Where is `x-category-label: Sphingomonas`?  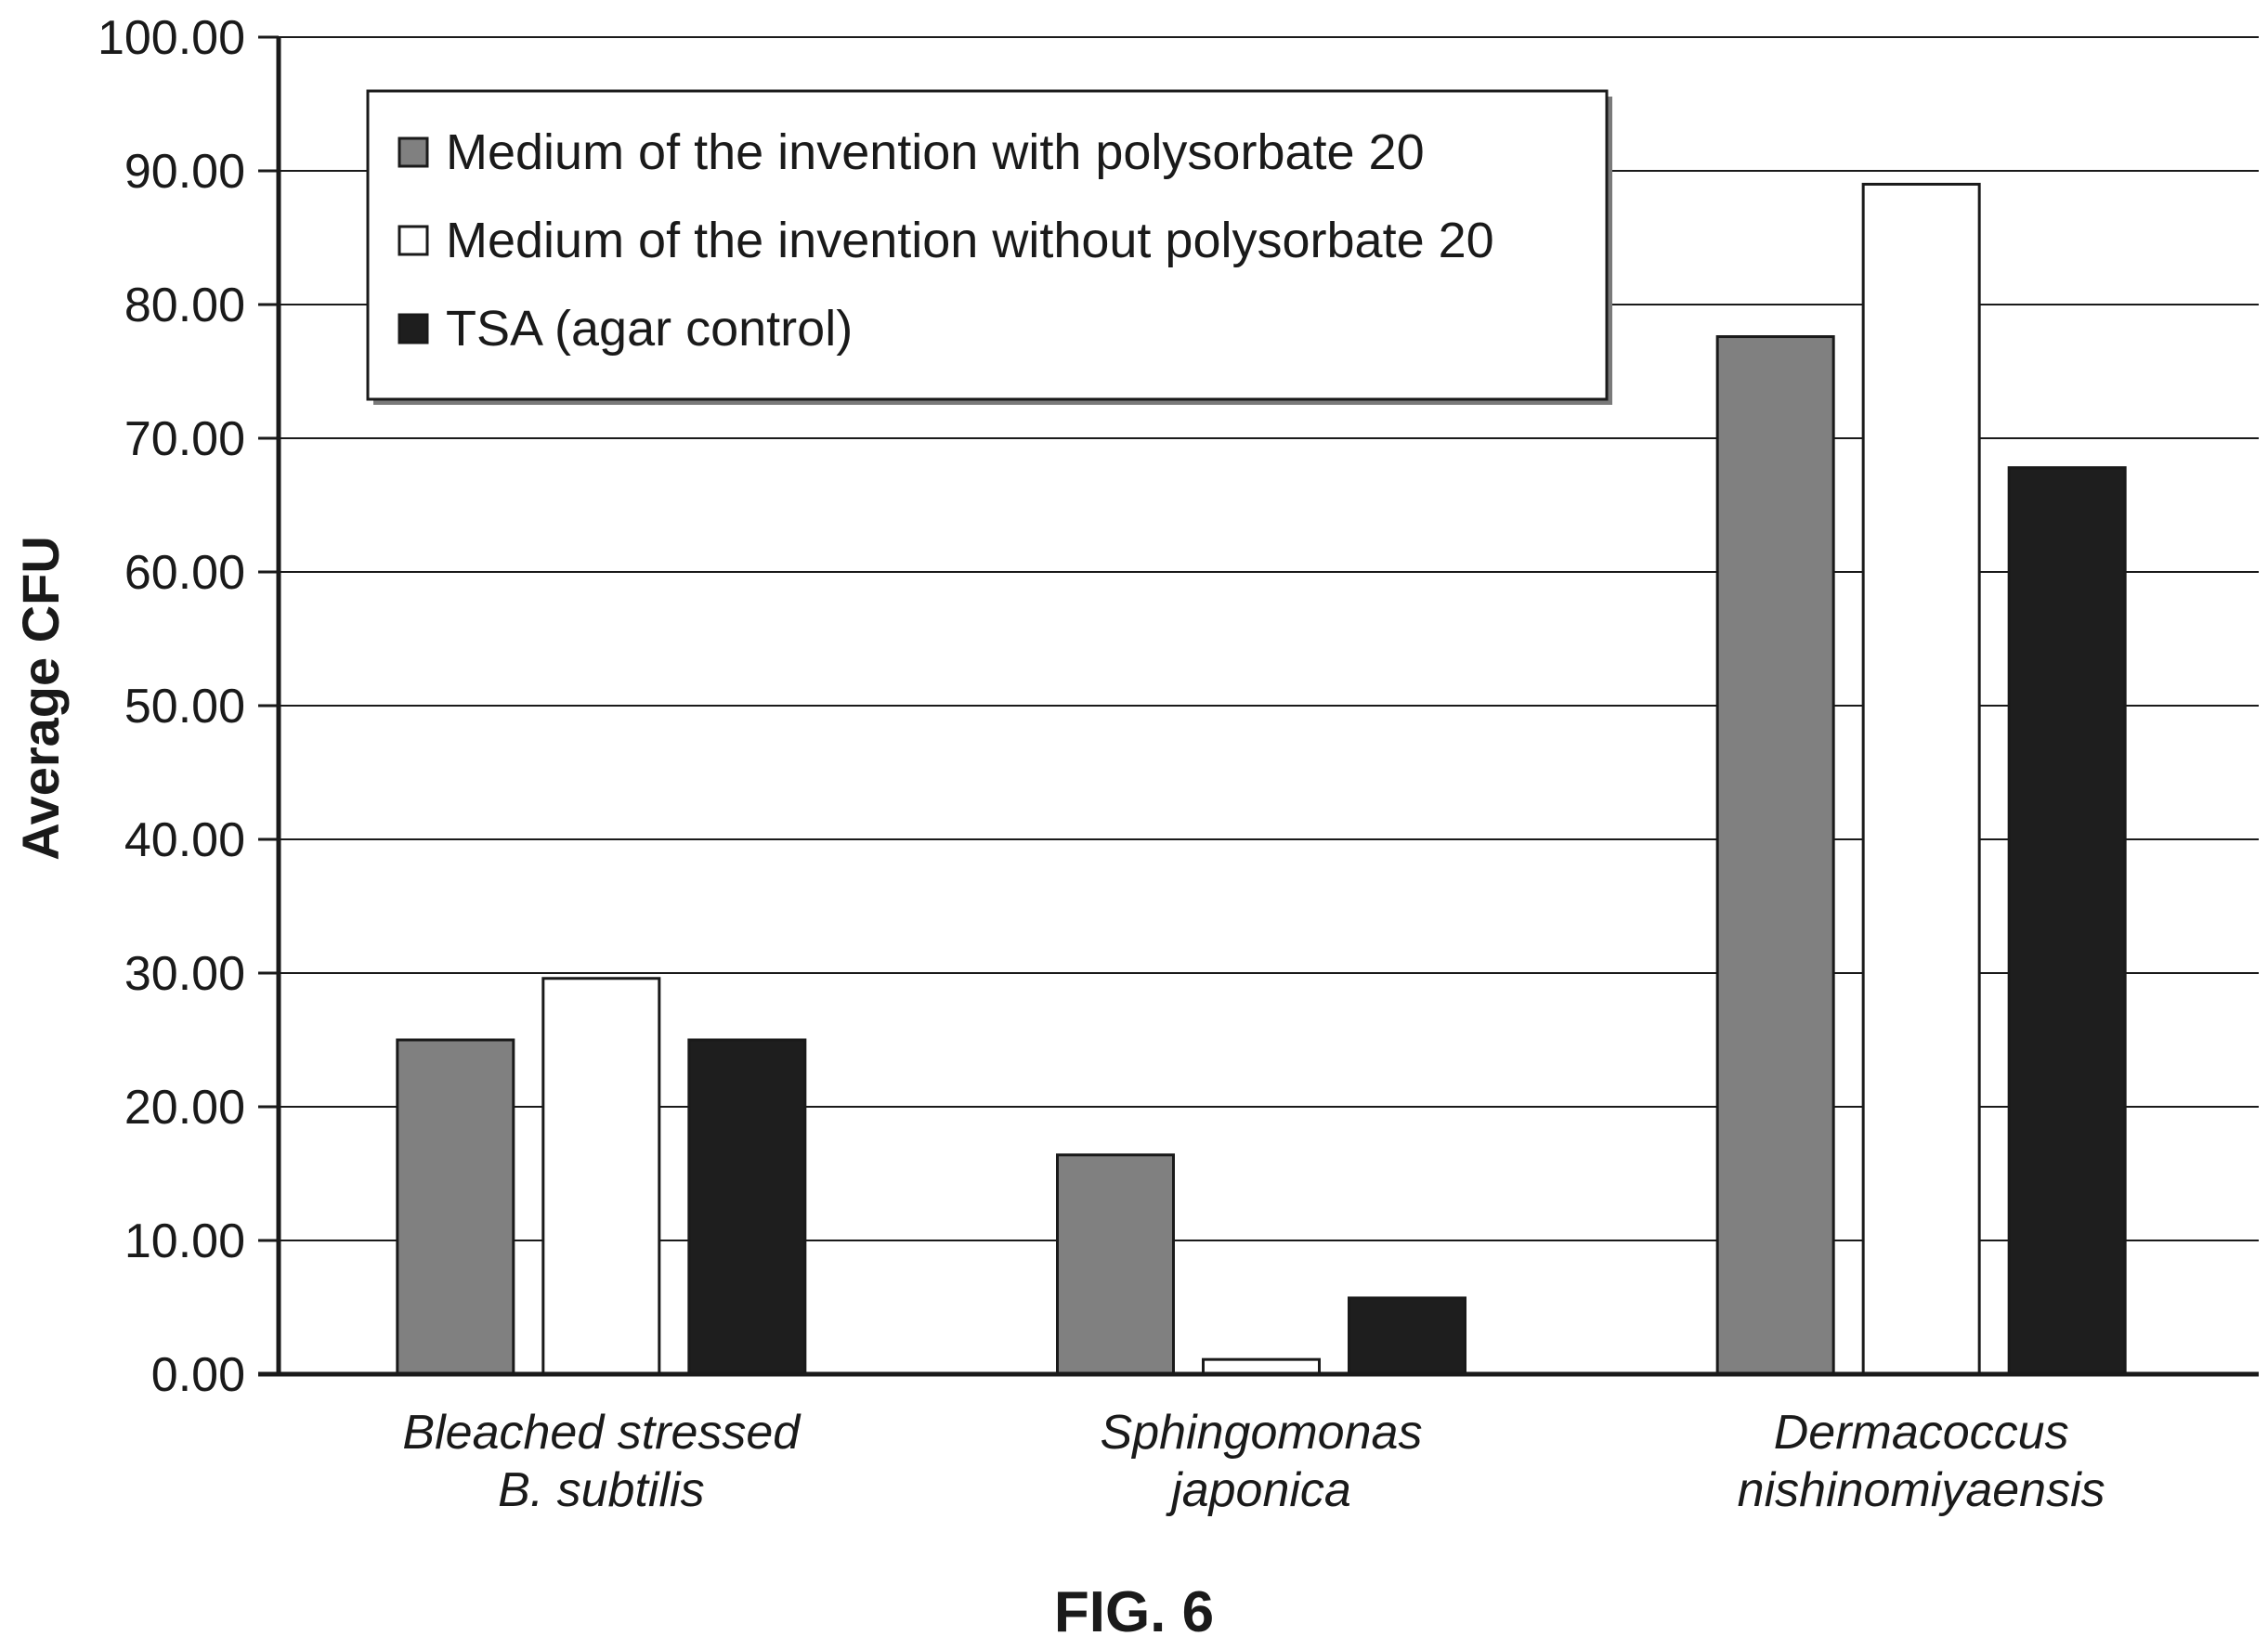
x-category-label: Sphingomonas is located at coordinates (1262, 1433).